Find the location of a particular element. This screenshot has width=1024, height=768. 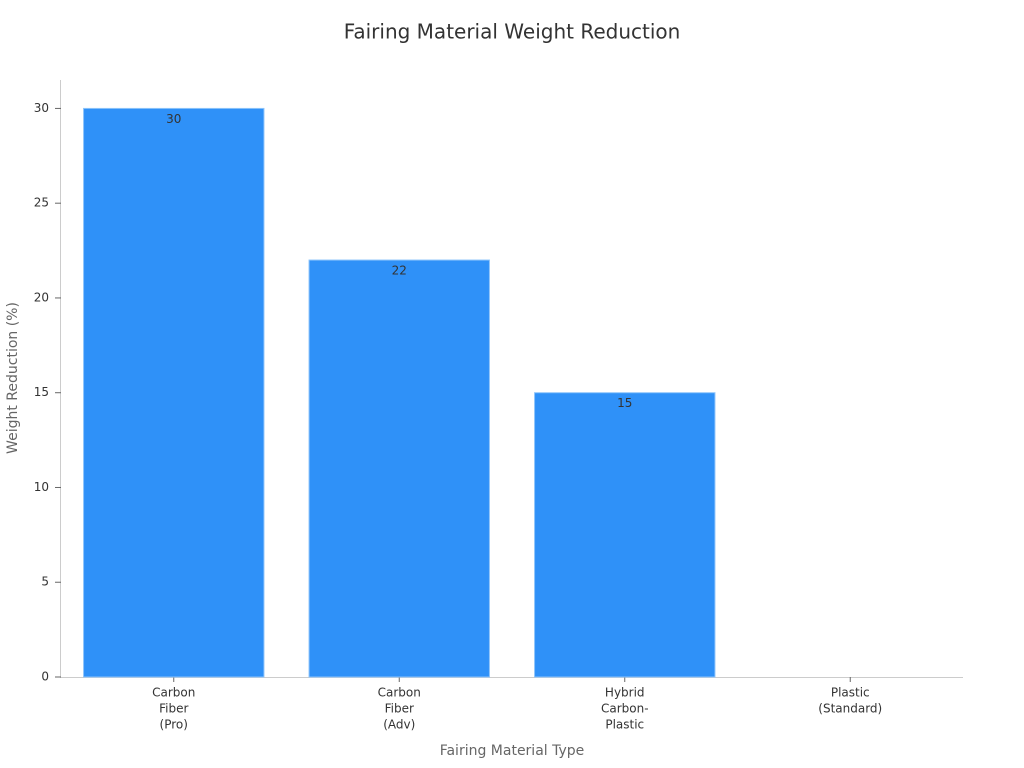

x-tick-label: (Adv) is located at coordinates (399, 725).